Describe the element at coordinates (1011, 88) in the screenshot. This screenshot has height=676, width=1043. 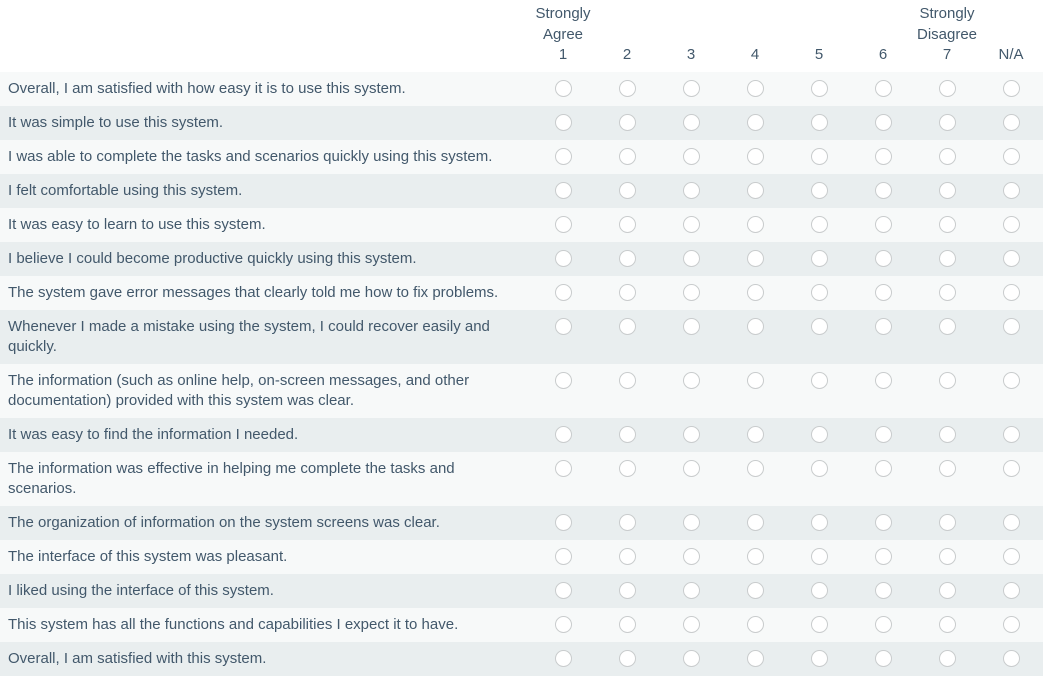
I see `radio-q1-na` at that location.